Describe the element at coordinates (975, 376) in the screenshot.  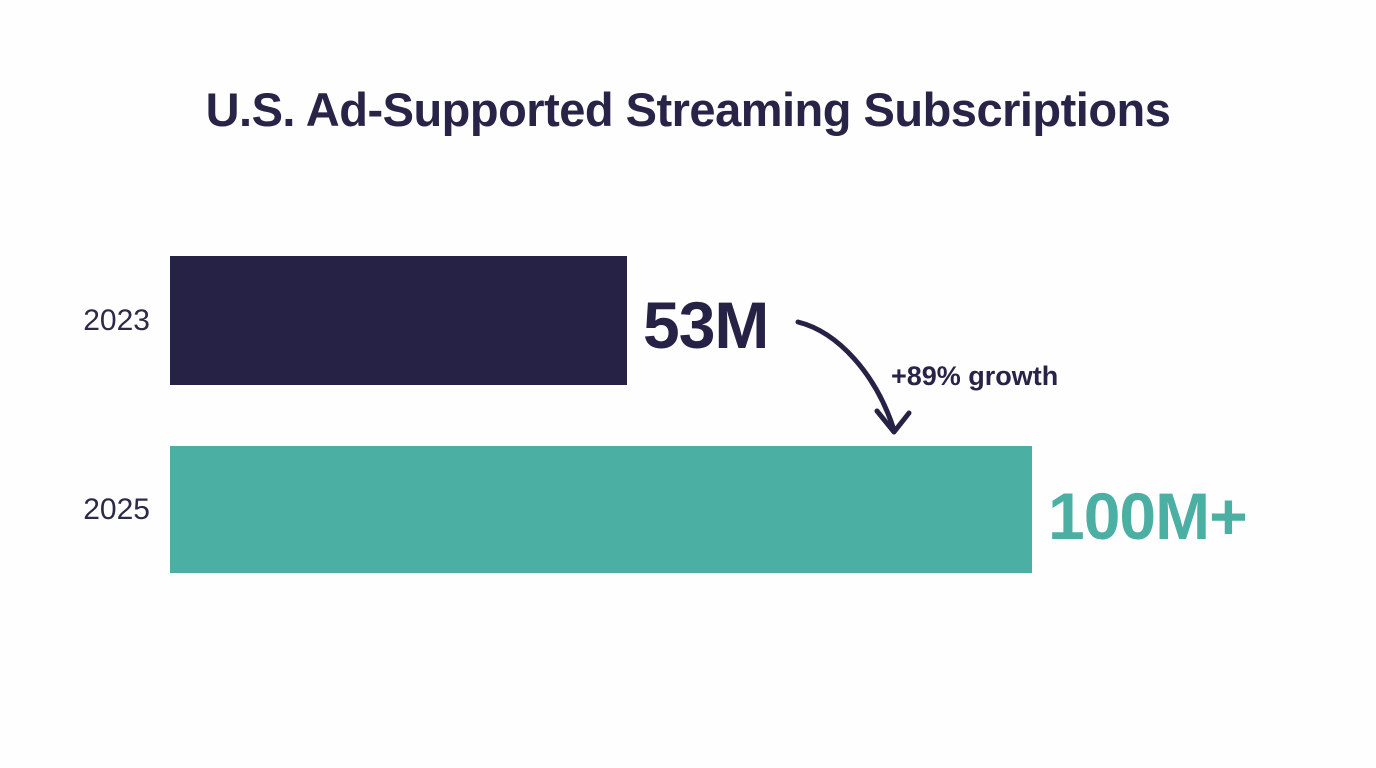
I see `growth-annotation: +89% growth` at that location.